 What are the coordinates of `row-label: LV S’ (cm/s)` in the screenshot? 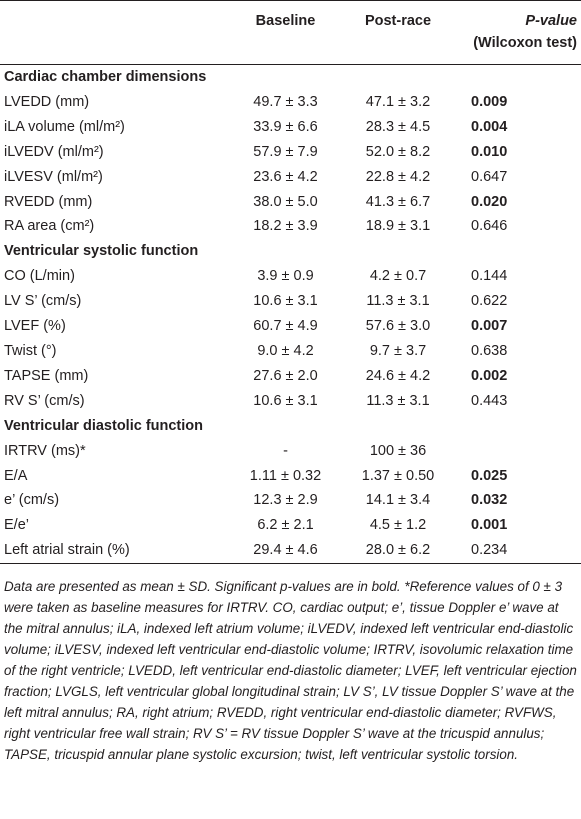 It's located at (43, 301).